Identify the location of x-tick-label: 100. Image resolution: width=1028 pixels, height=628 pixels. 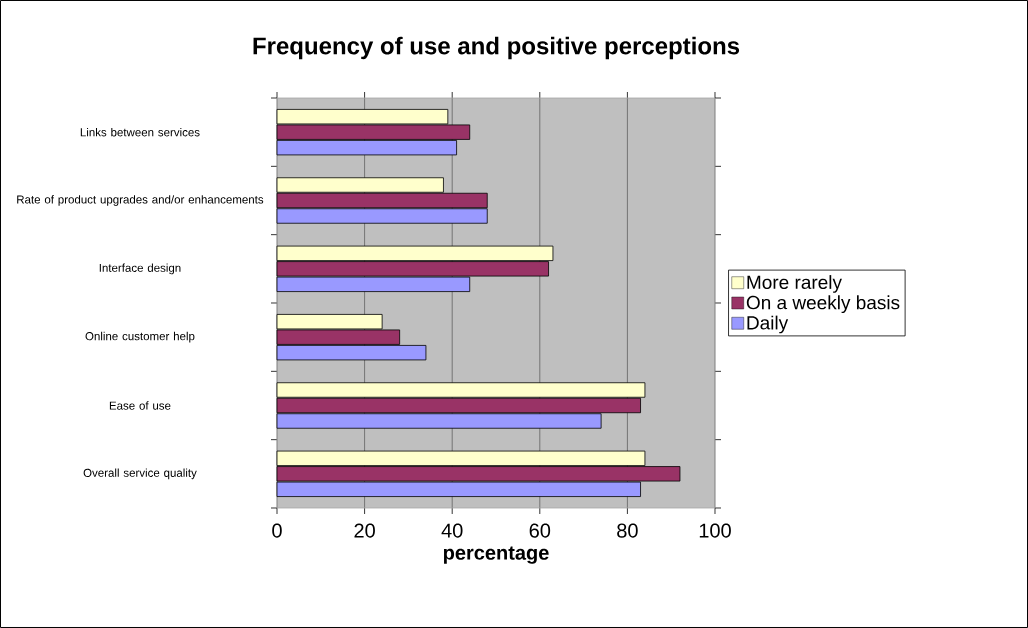
(715, 530).